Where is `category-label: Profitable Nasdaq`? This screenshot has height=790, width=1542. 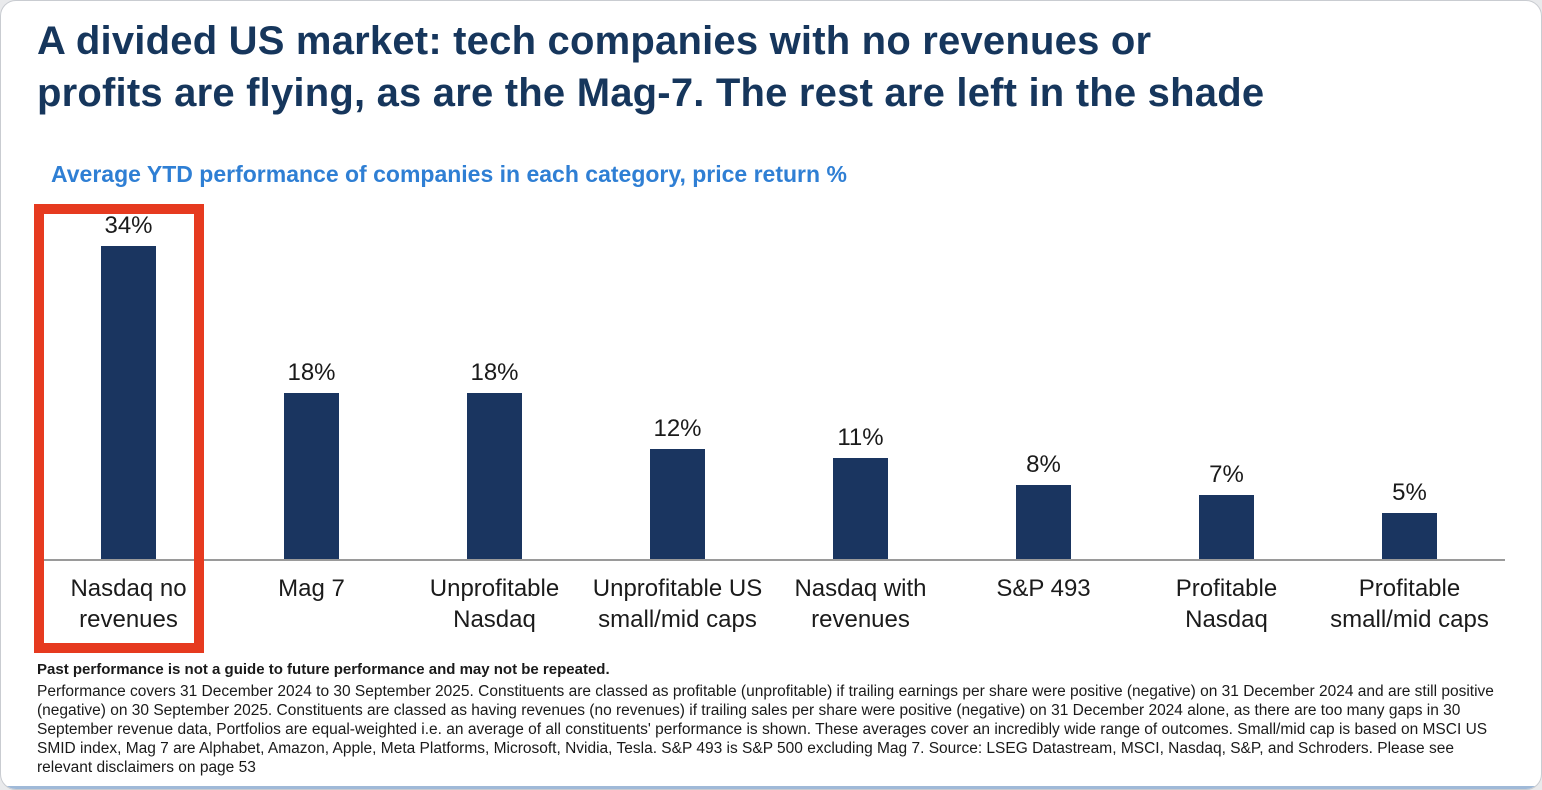
category-label: Profitable Nasdaq is located at coordinates (1226, 604).